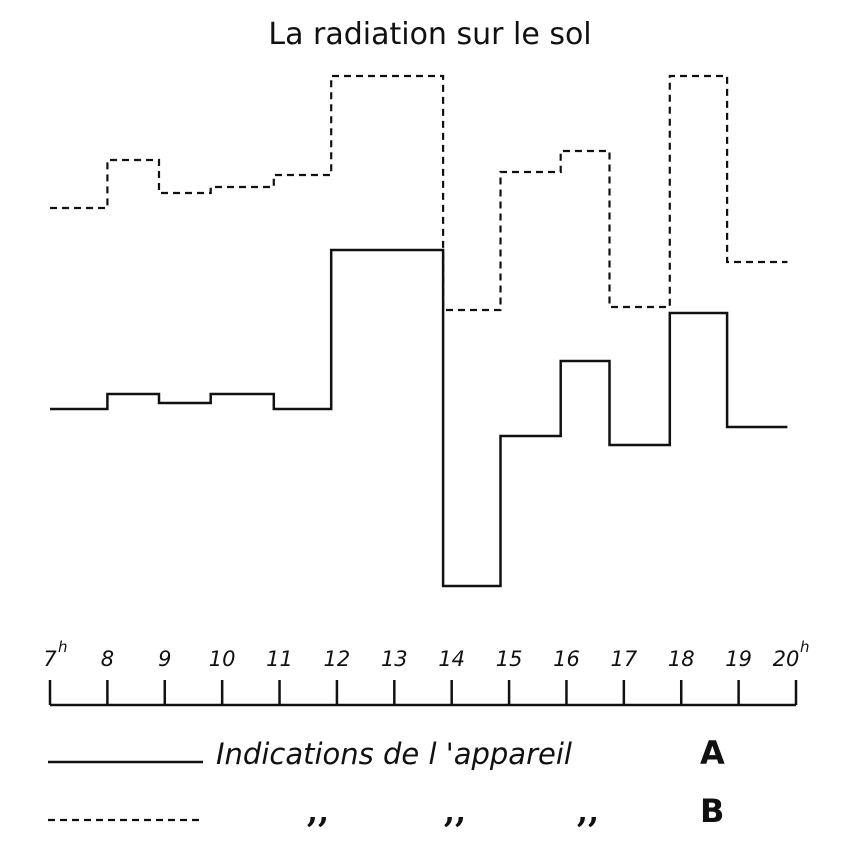 Image resolution: width=860 pixels, height=841 pixels. What do you see at coordinates (222, 659) in the screenshot?
I see `x-tick-label-10: 10` at bounding box center [222, 659].